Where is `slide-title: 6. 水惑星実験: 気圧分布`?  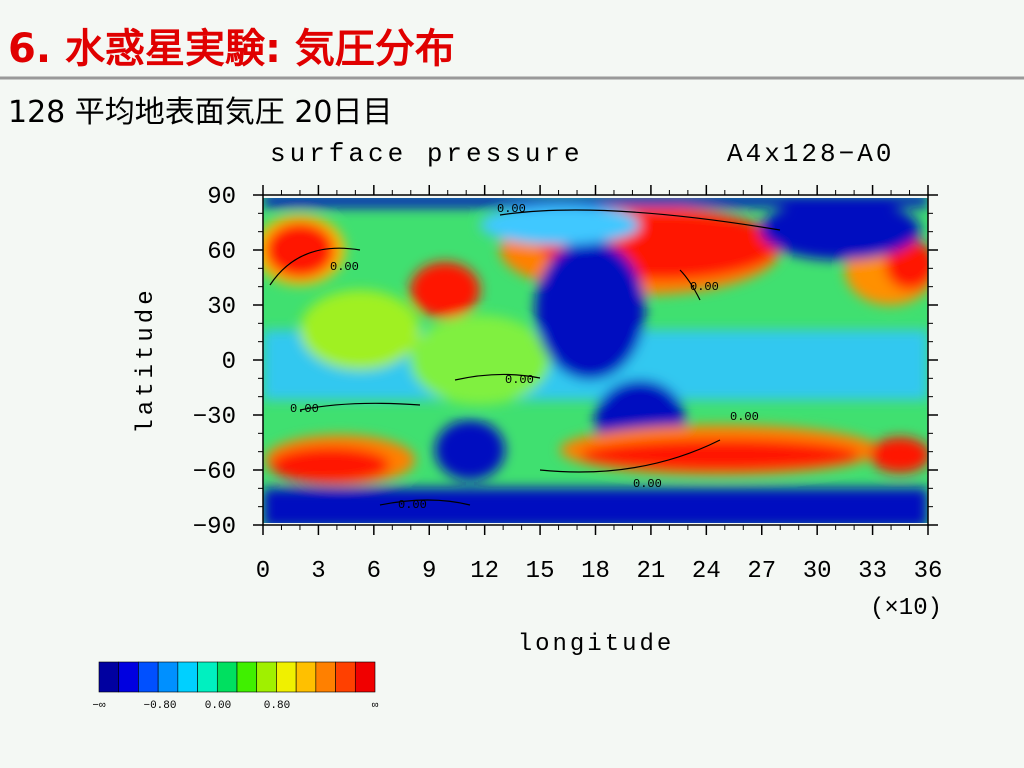 slide-title: 6. 水惑星実験: 気圧分布 is located at coordinates (231, 49).